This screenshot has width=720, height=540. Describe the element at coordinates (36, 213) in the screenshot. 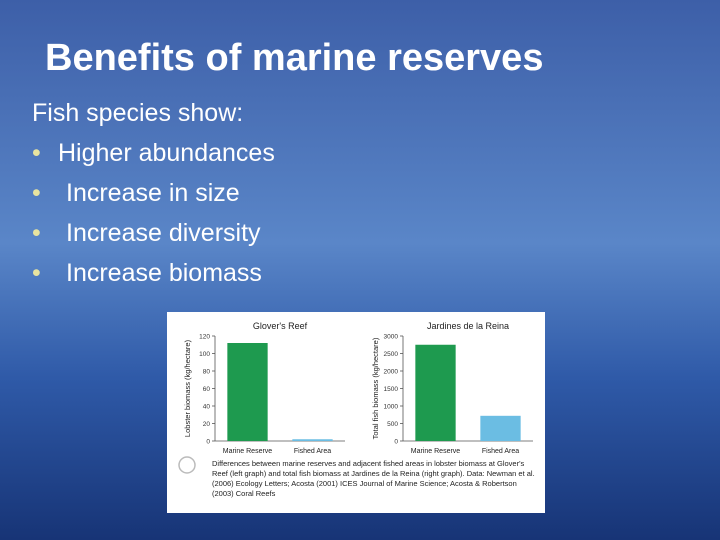

I see `bullets: • • • •` at that location.